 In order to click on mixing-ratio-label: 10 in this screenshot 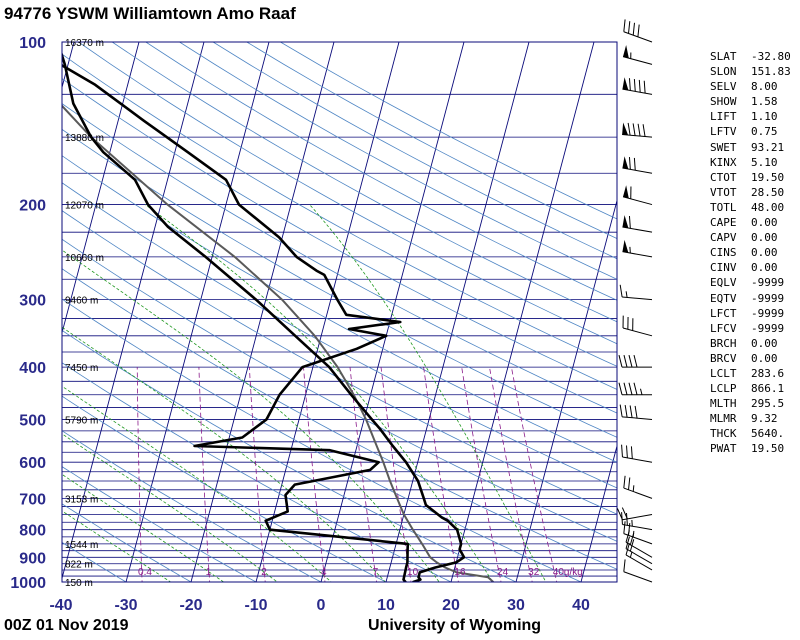, I will do `click(413, 572)`.